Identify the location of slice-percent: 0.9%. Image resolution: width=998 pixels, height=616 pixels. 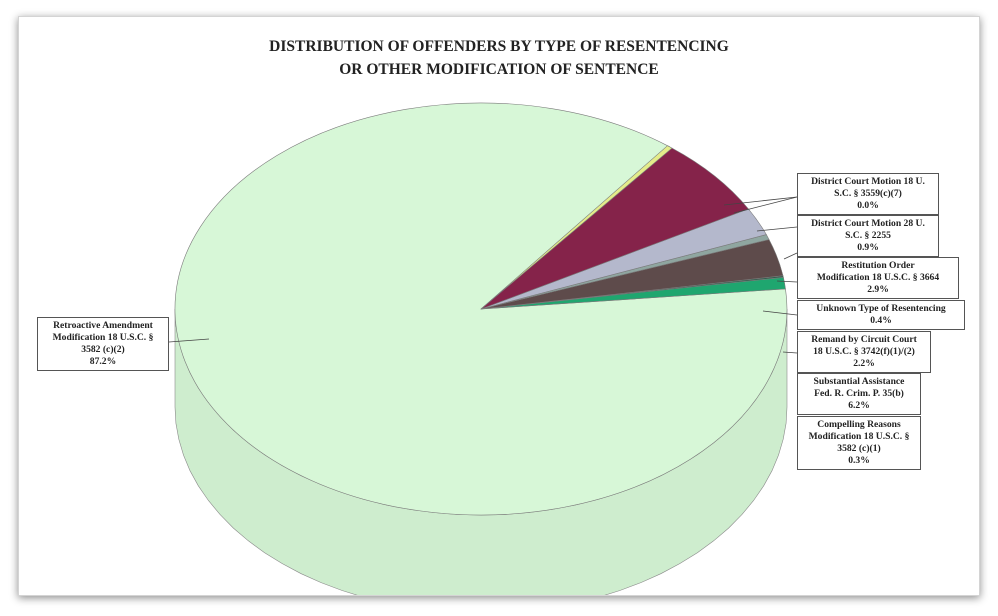
(868, 247).